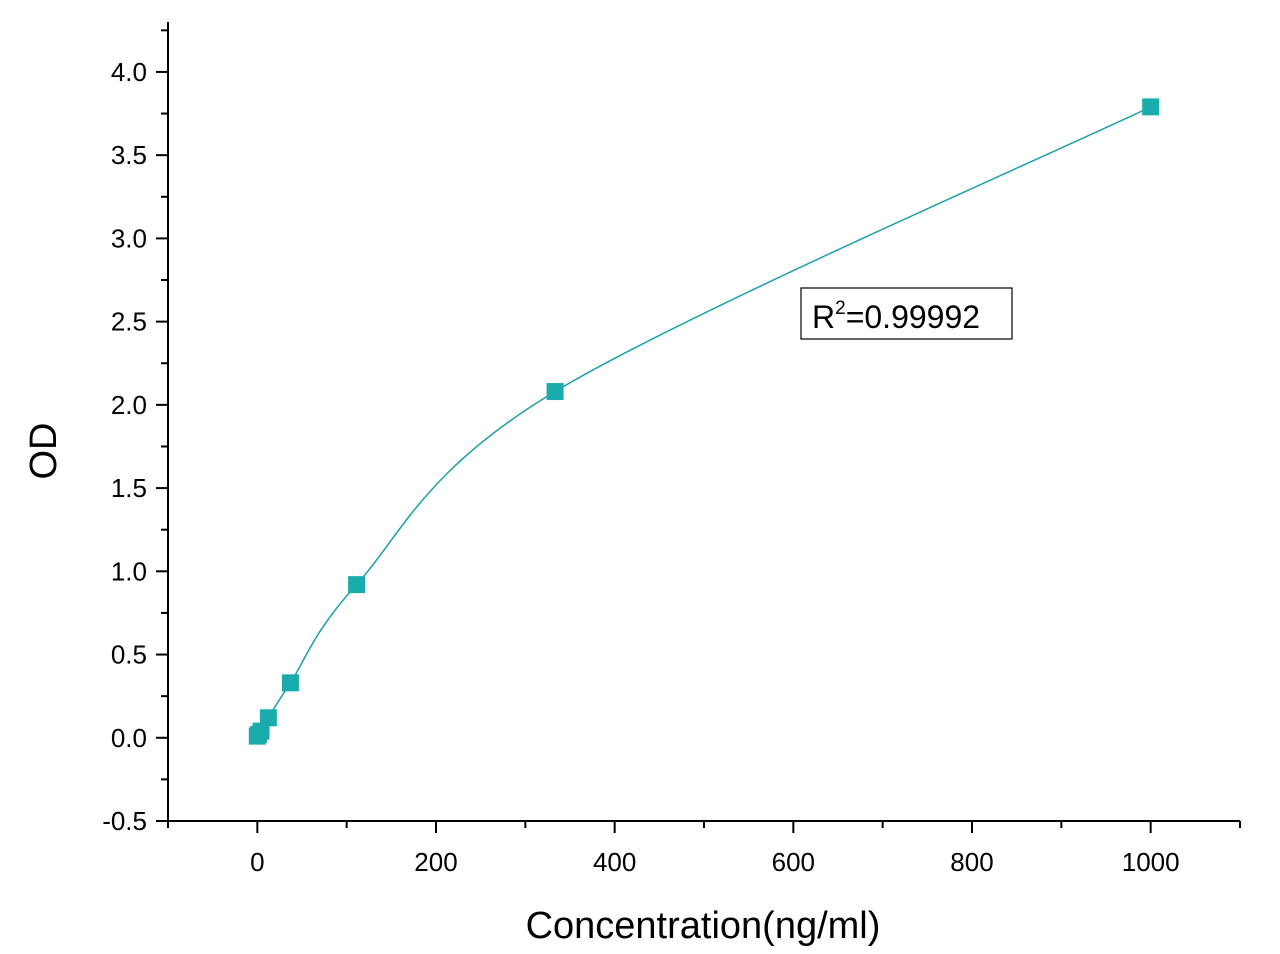 This screenshot has height=954, width=1280. I want to click on x-tick-label-4: 800, so click(971, 862).